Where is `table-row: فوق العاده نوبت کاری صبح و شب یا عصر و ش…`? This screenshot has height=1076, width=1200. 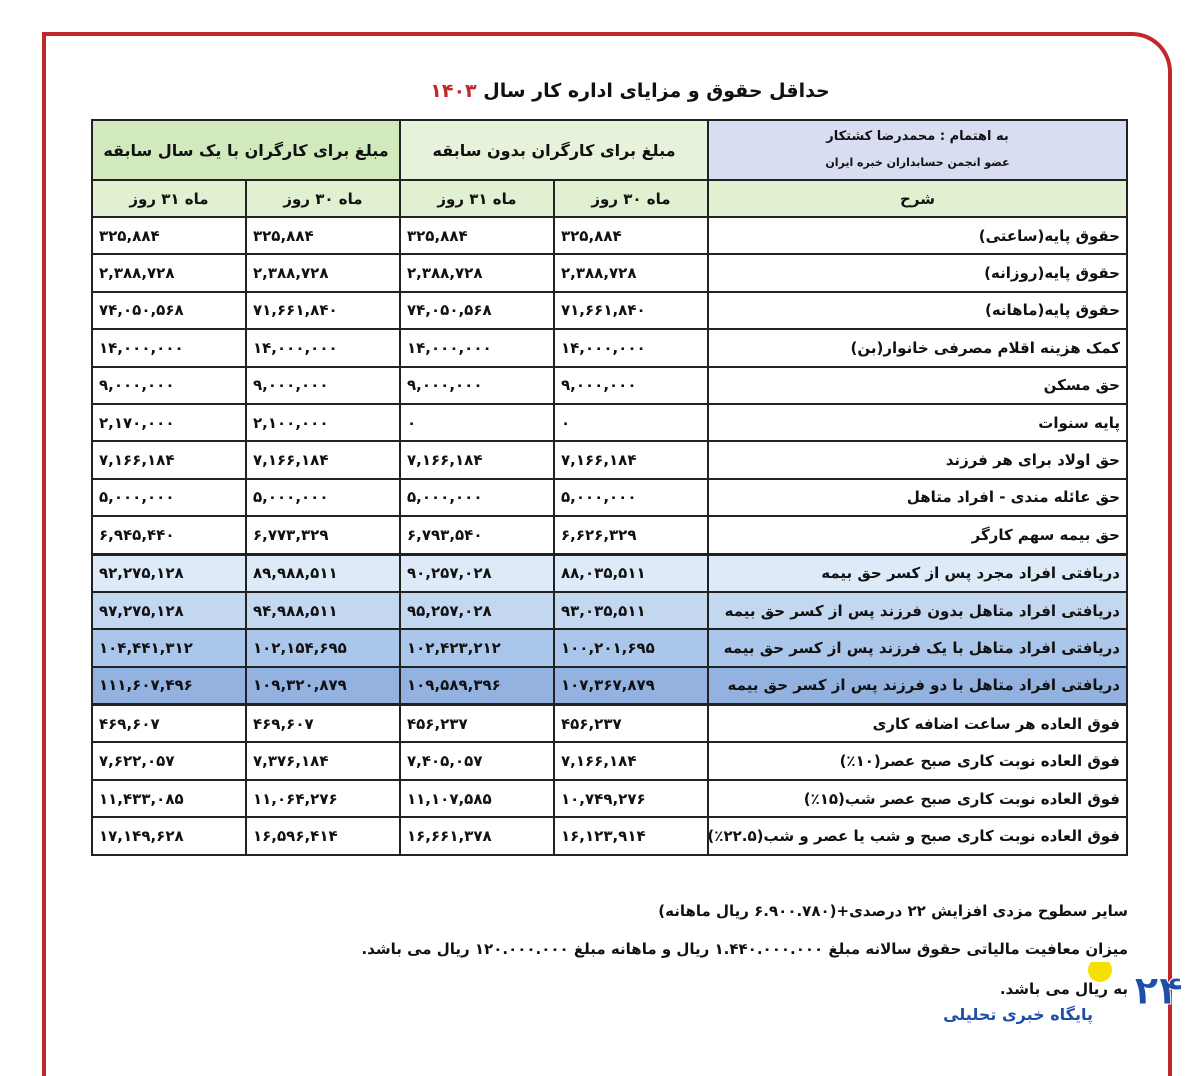
table-row: فوق العاده نوبت کاری صبح و شب یا عصر و ش… is located at coordinates (609, 836).